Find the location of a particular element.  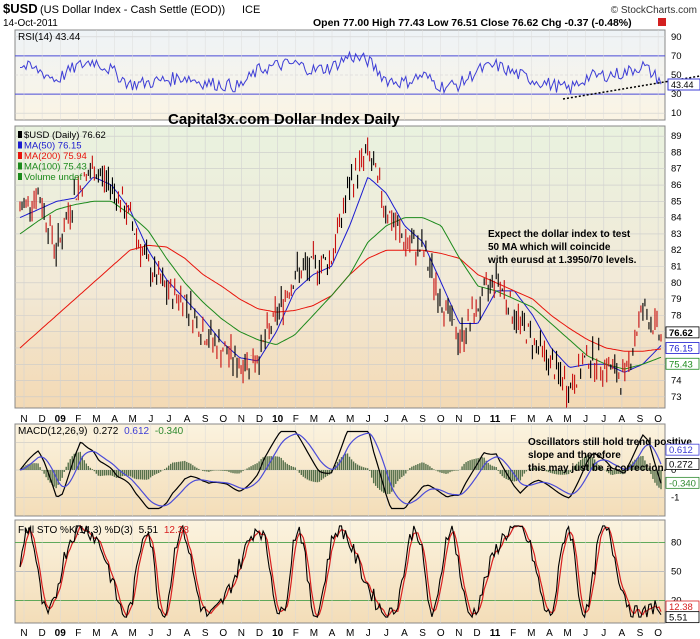

rsi-last-badge is located at coordinates (683, 84).